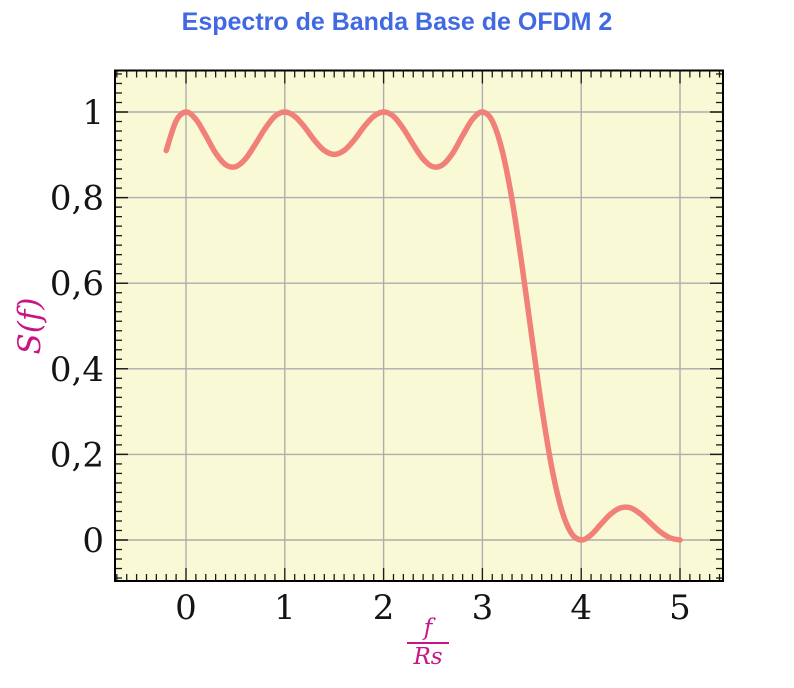  I want to click on x-tick-label: 4, so click(581, 608).